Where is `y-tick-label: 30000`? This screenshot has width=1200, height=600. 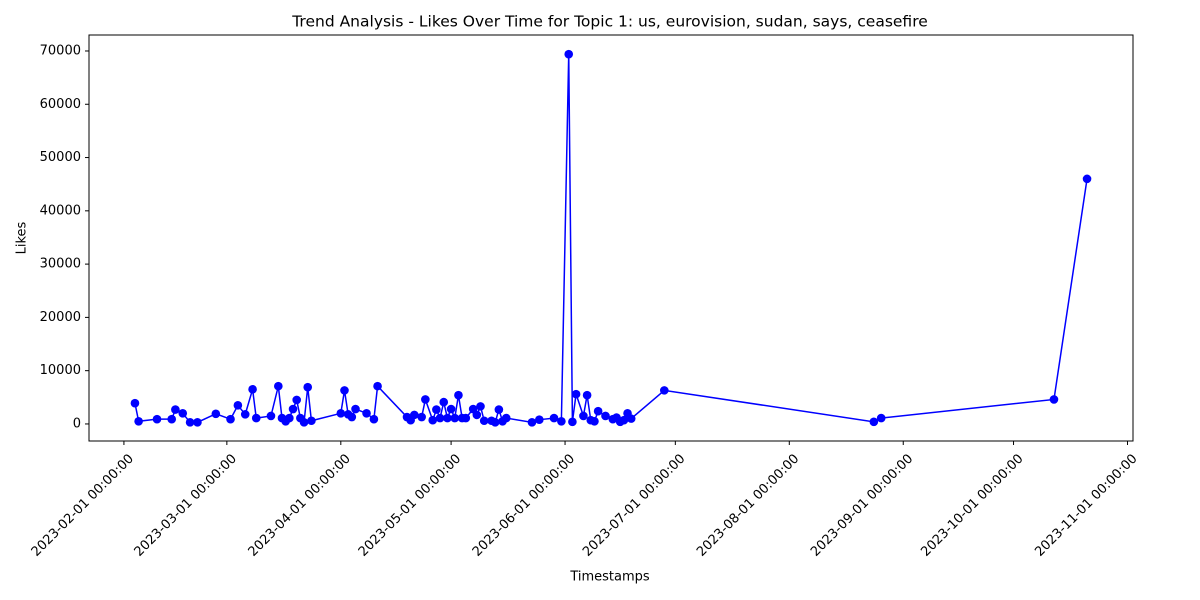 y-tick-label: 30000 is located at coordinates (60, 264).